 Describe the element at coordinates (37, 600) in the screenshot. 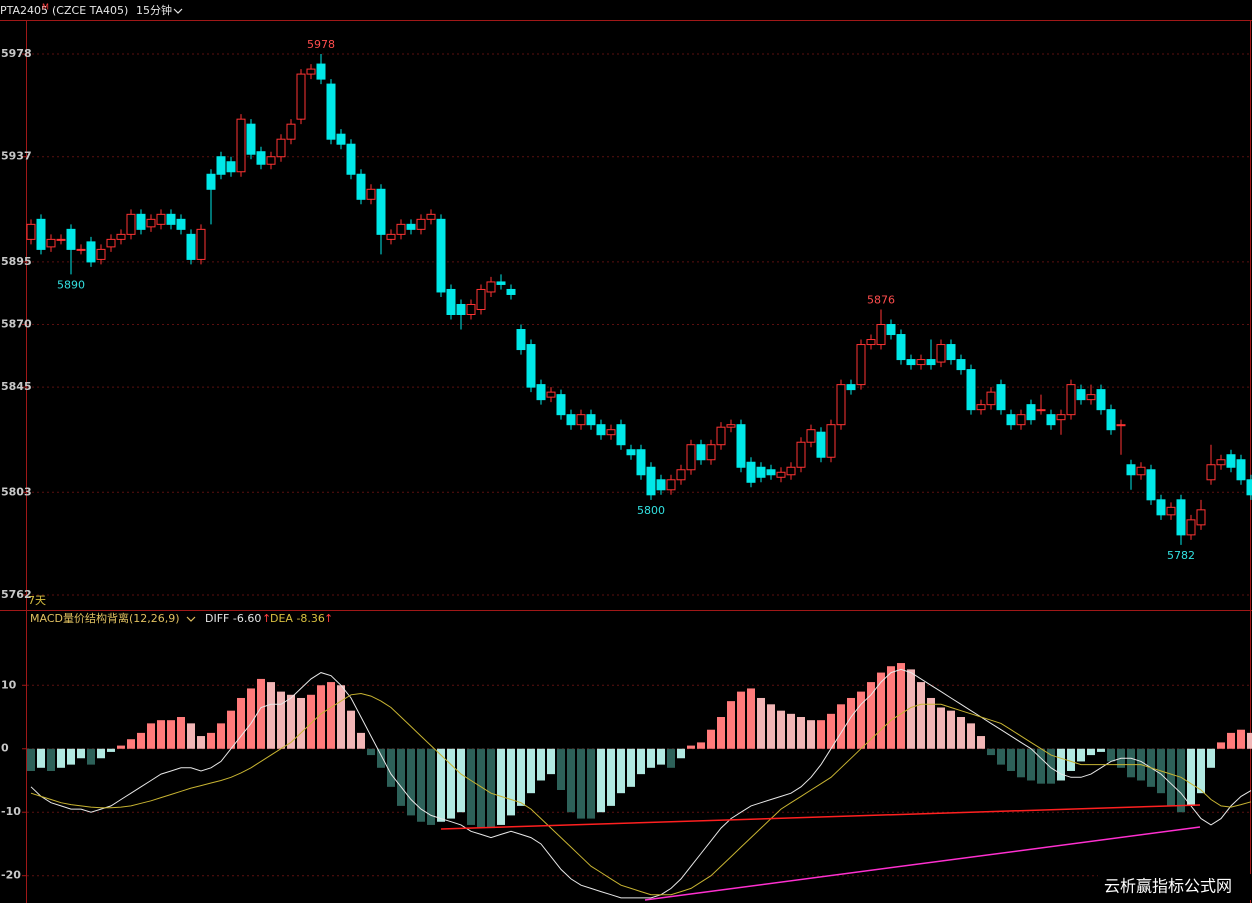

I see `span-label: 7天` at that location.